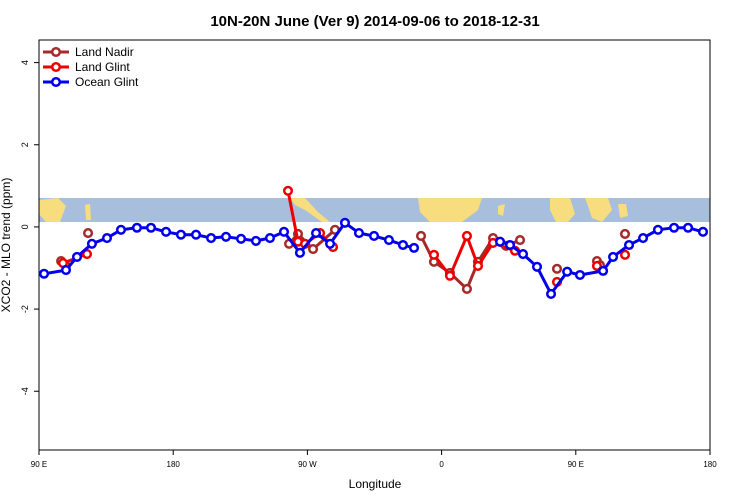  What do you see at coordinates (374, 210) in the screenshot?
I see `map-strip` at bounding box center [374, 210].